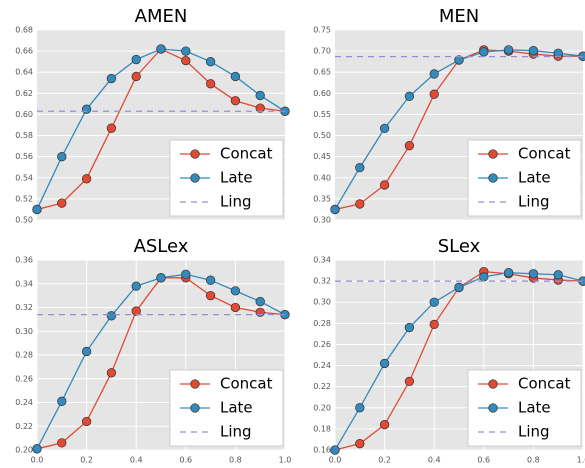  I want to click on chart-title: MEN, so click(459, 16).